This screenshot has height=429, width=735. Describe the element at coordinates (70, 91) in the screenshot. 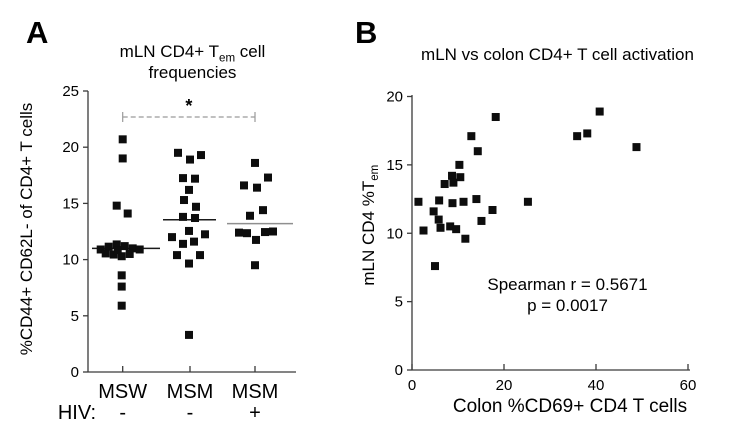

I see `svg-text: 25` at that location.